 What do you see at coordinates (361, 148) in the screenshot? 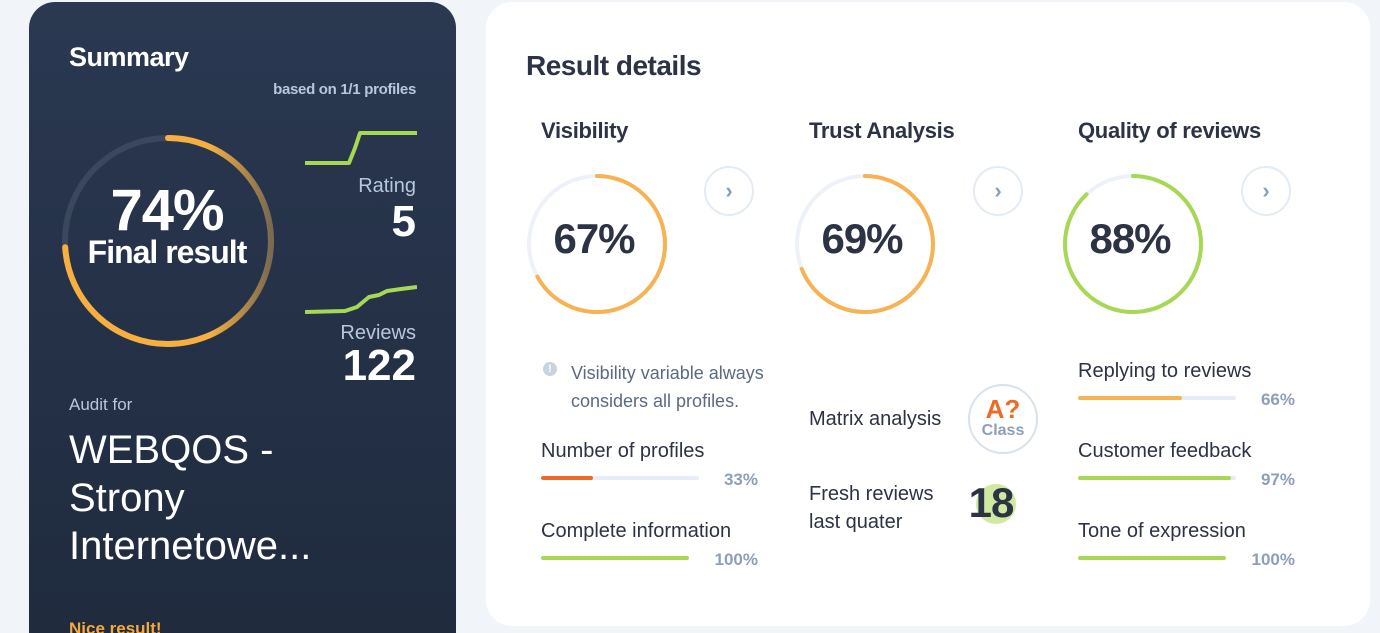
I see `rating-sparkline` at bounding box center [361, 148].